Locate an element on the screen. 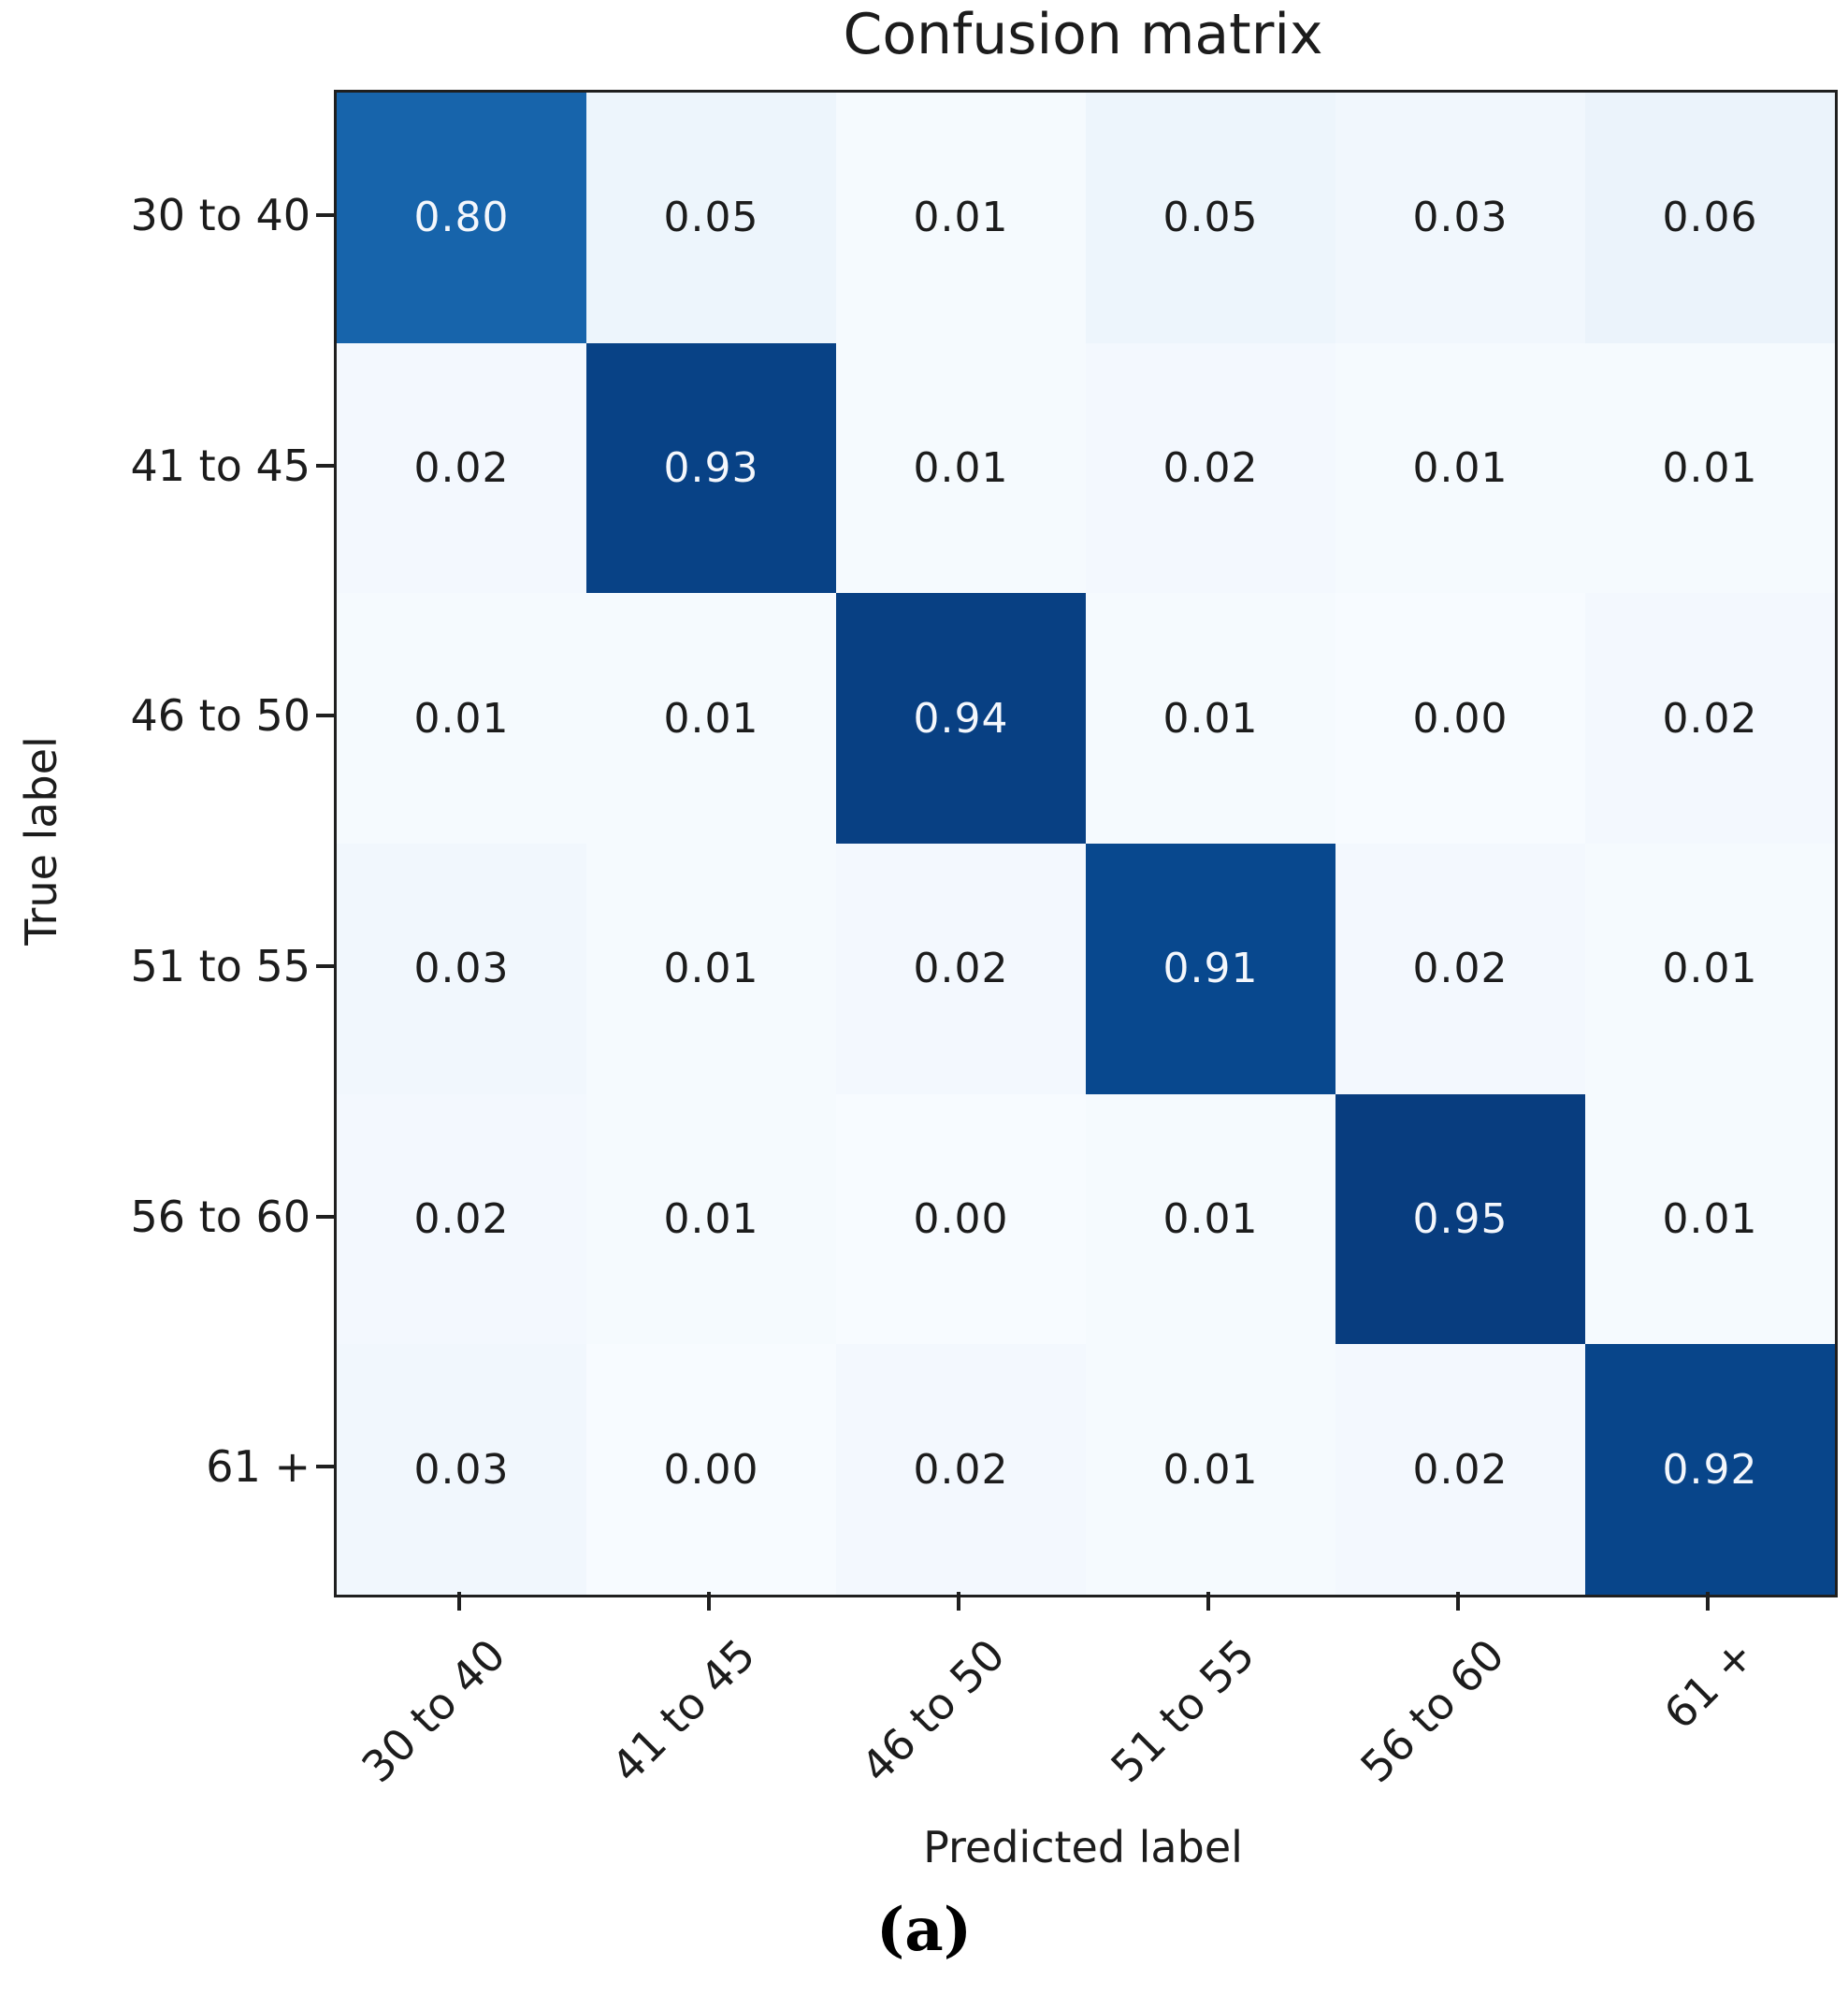 The width and height of the screenshot is (1848, 2009). y-tick-label: 41 to 45 is located at coordinates (221, 466).